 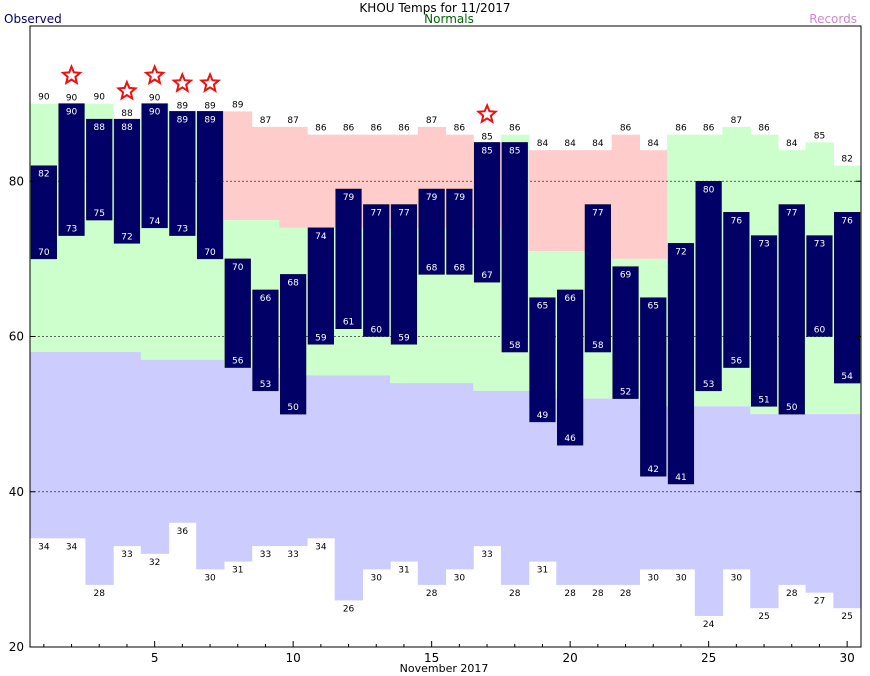 What do you see at coordinates (449, 19) in the screenshot?
I see `legend-normals: Normals` at bounding box center [449, 19].